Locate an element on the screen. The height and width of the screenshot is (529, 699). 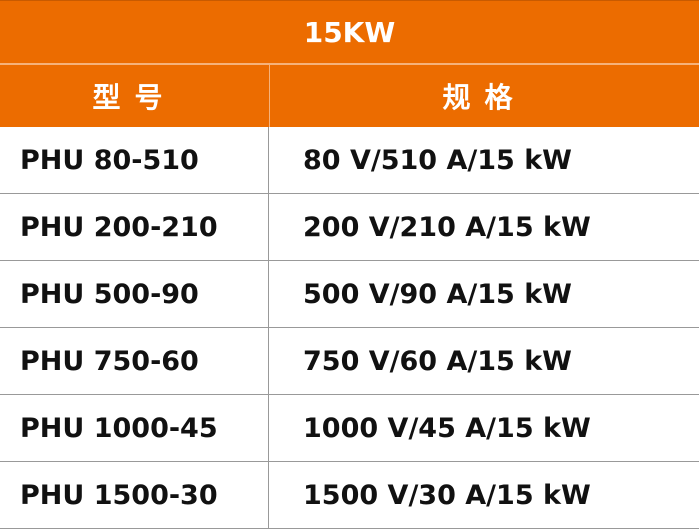
table-row: PHU 200-210 200 V/210 A/15 kW is located at coordinates (349, 227).